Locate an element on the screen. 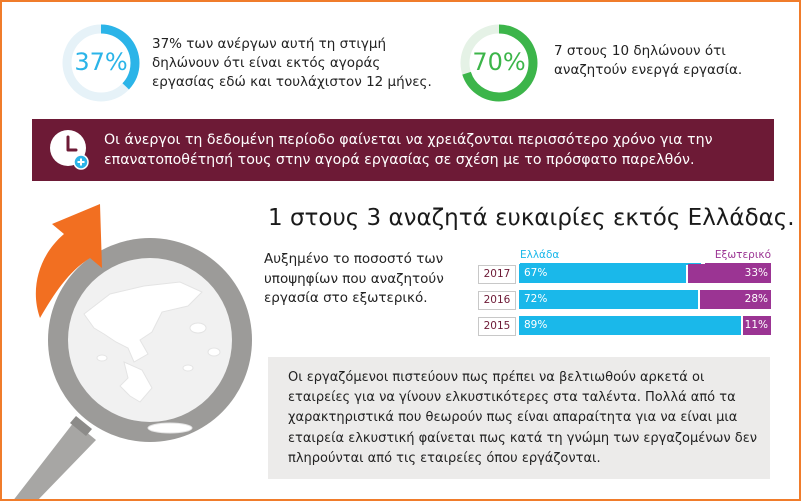 Image resolution: width=801 pixels, height=501 pixels. bar-greece-2016: 72% is located at coordinates (608, 299).